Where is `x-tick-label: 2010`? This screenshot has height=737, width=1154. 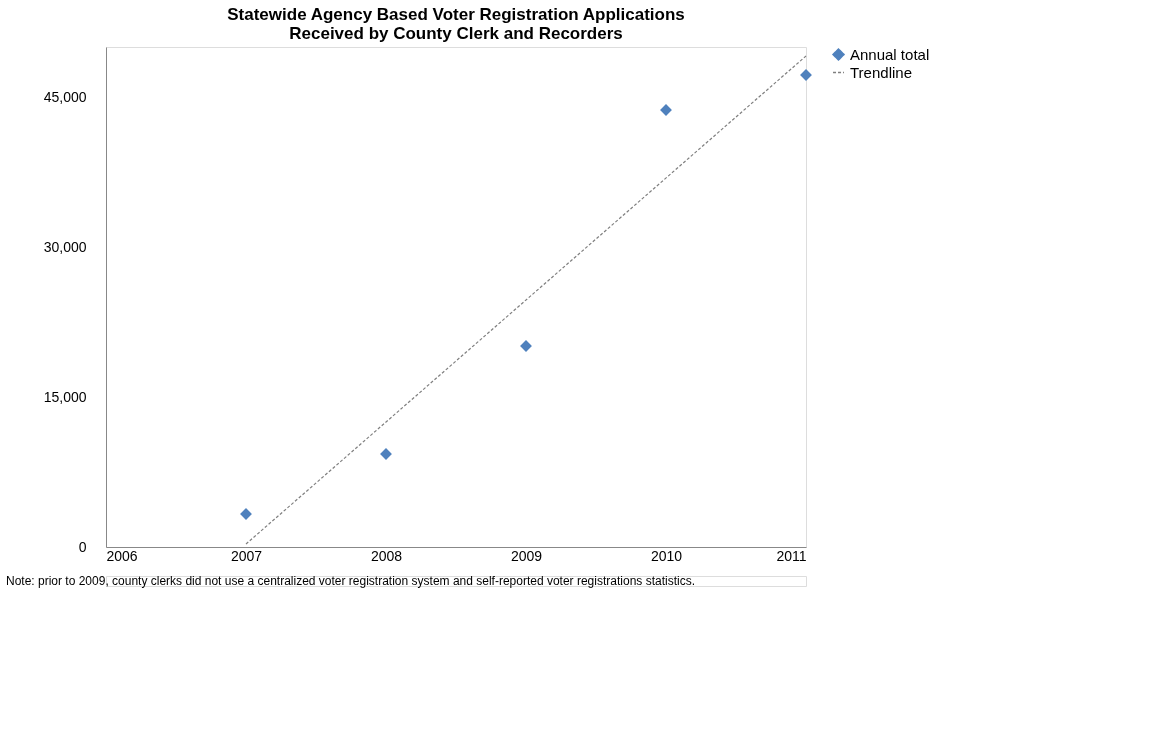
x-tick-label: 2010 is located at coordinates (666, 555).